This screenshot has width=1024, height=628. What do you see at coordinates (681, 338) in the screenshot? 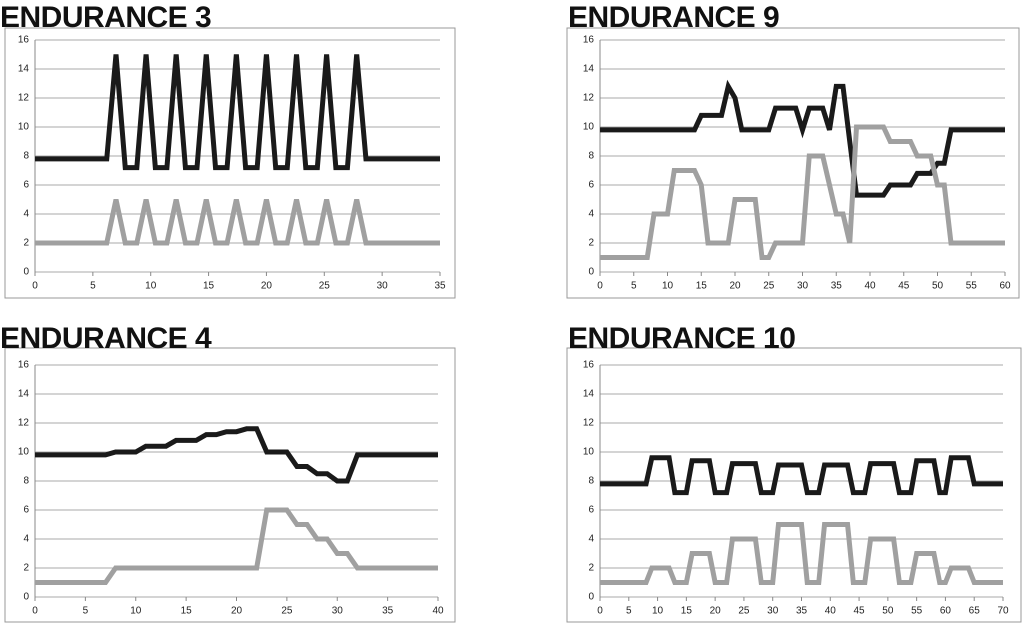
I see `chart-title: ENDURANCE 10` at bounding box center [681, 338].